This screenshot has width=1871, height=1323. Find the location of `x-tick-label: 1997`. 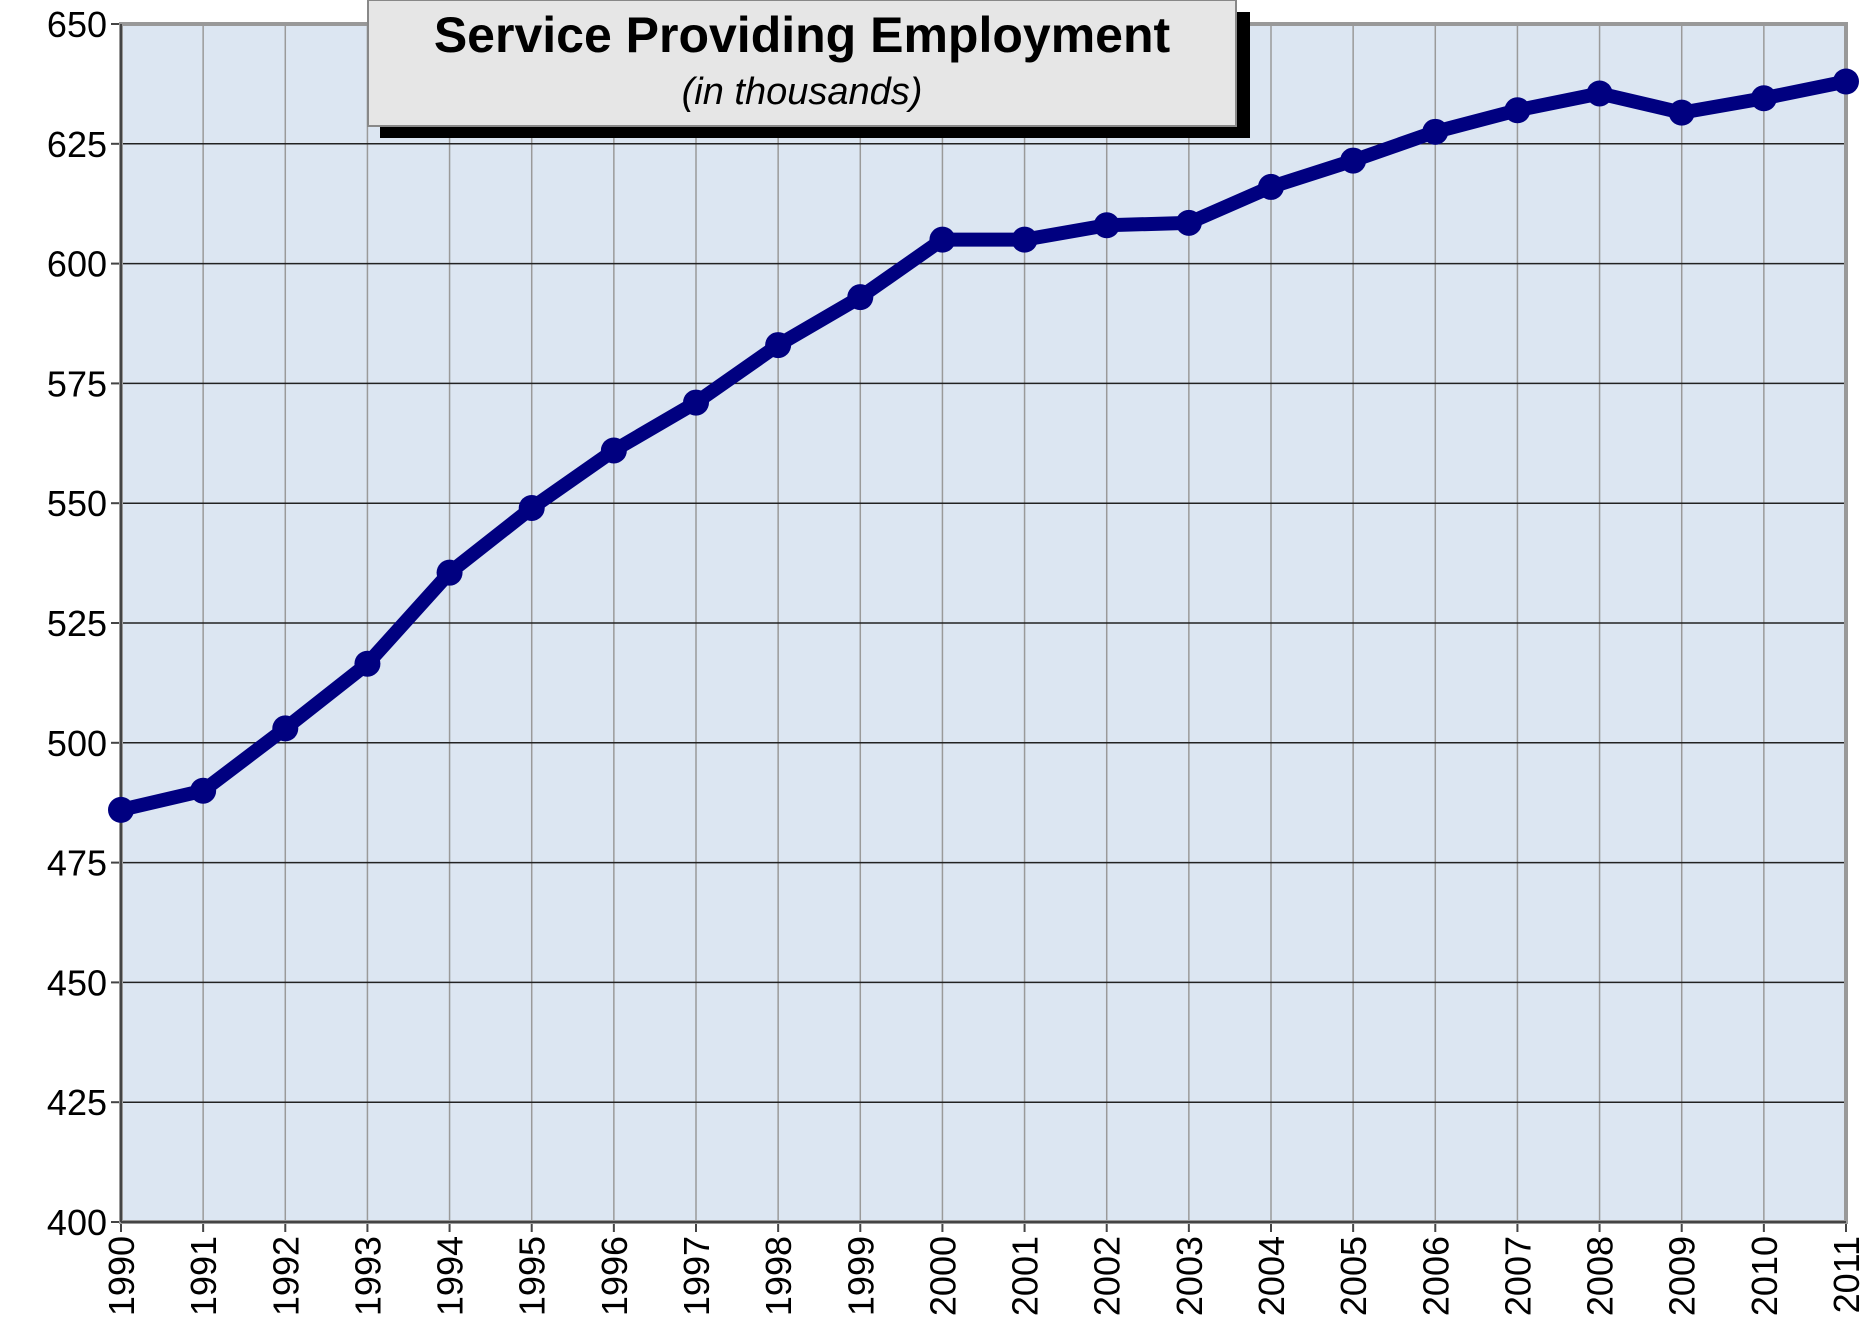

x-tick-label: 1997 is located at coordinates (696, 1276).